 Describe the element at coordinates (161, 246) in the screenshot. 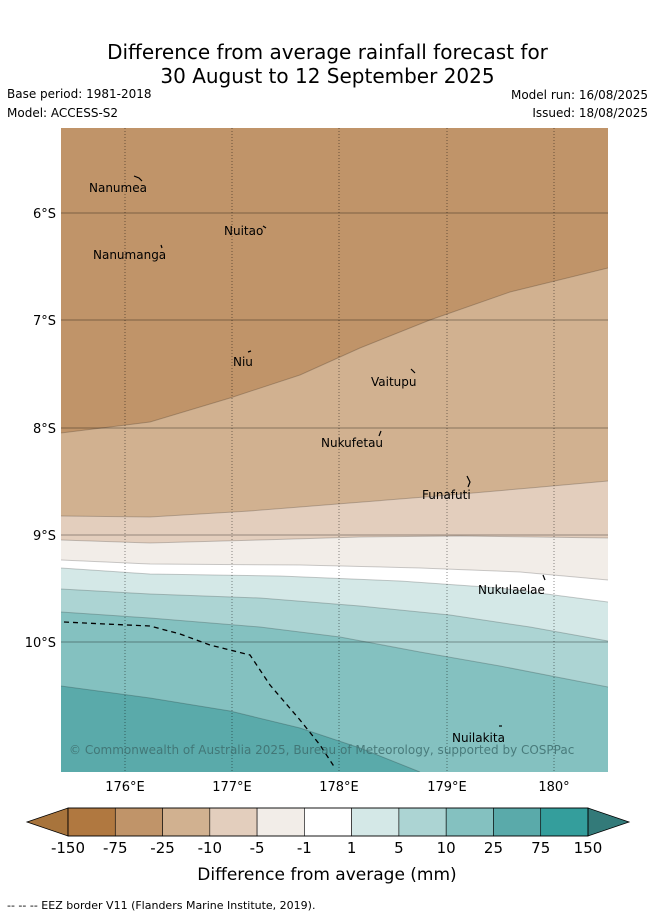

I see `island-nanumanga` at that location.